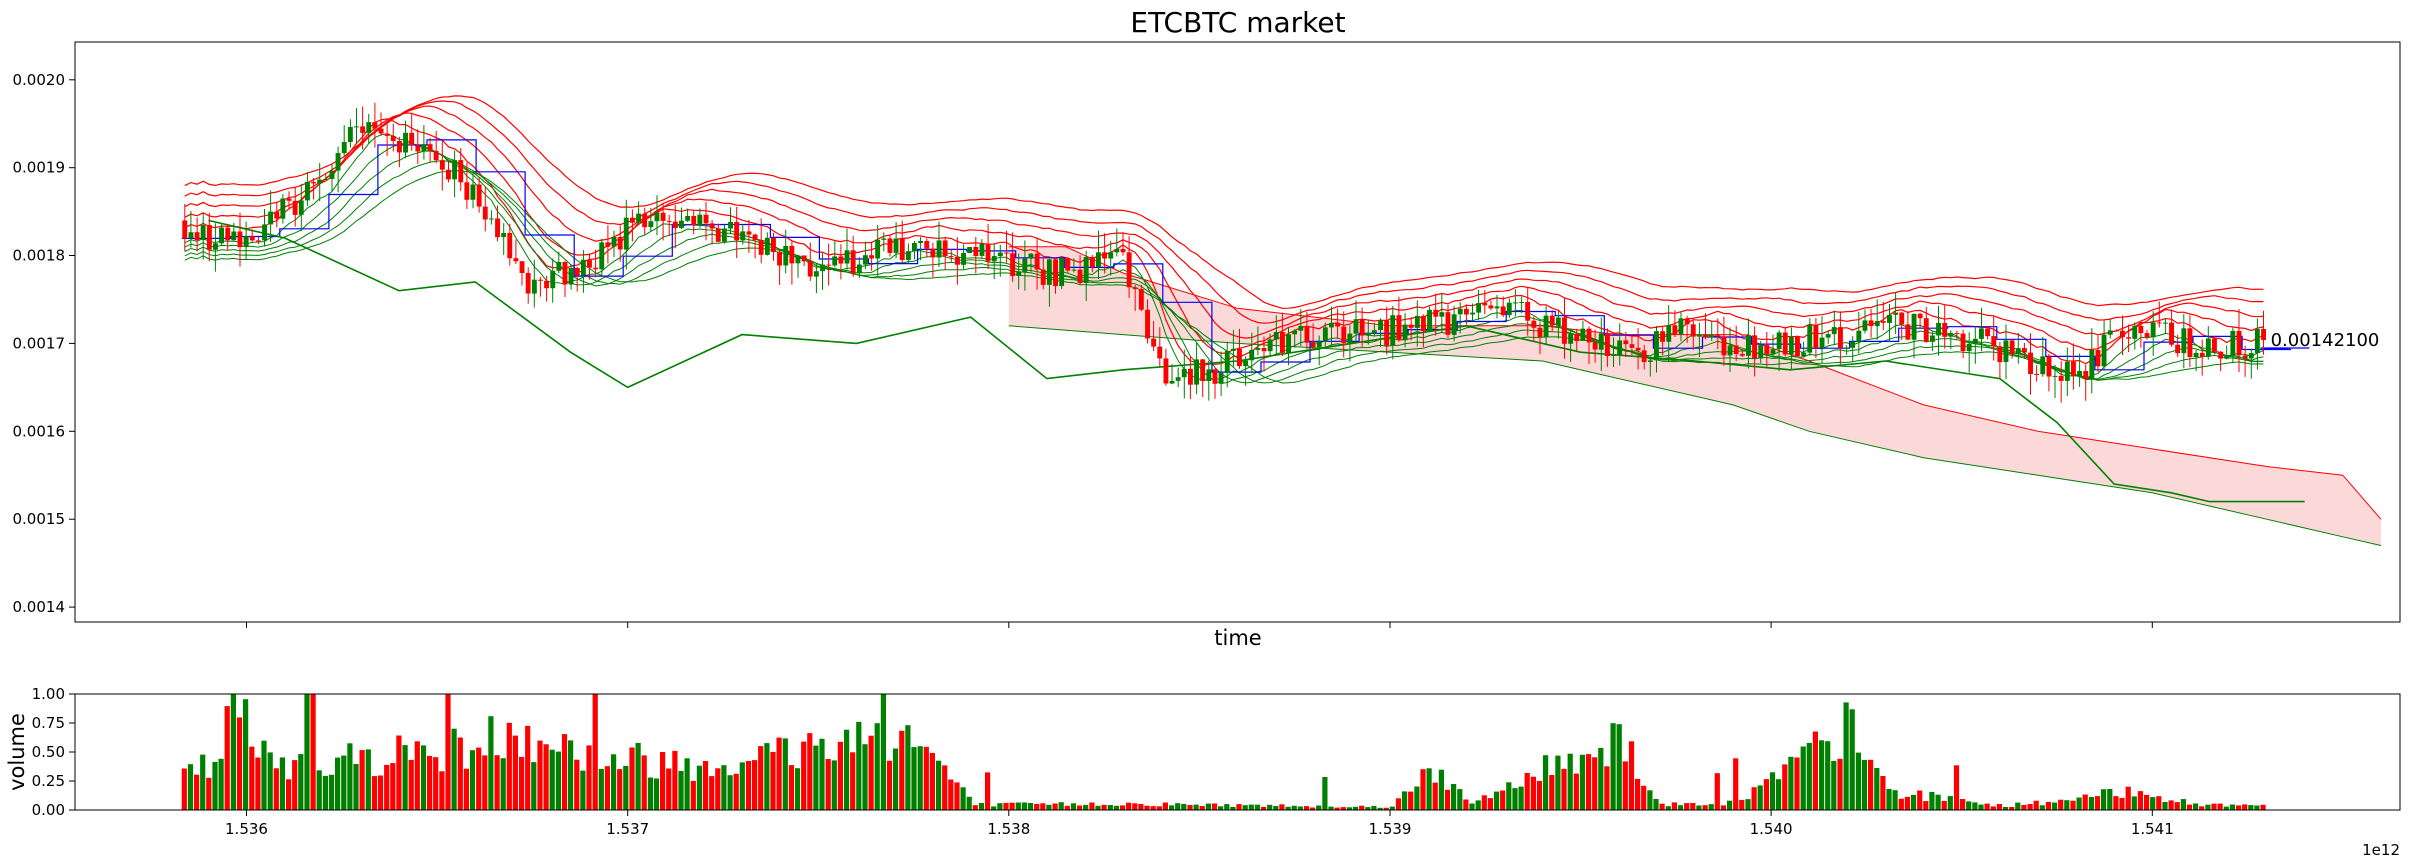 The image size is (2413, 862). What do you see at coordinates (39, 168) in the screenshot?
I see `y-tick-label: 0.0019` at bounding box center [39, 168].